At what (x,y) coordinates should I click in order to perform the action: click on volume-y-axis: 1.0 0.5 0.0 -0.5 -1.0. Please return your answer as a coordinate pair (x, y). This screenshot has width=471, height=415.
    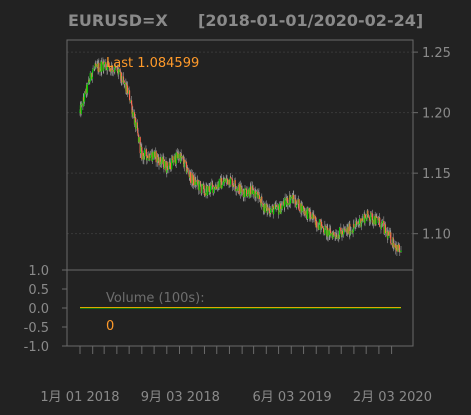
    Looking at the image, I should click on (45, 309).